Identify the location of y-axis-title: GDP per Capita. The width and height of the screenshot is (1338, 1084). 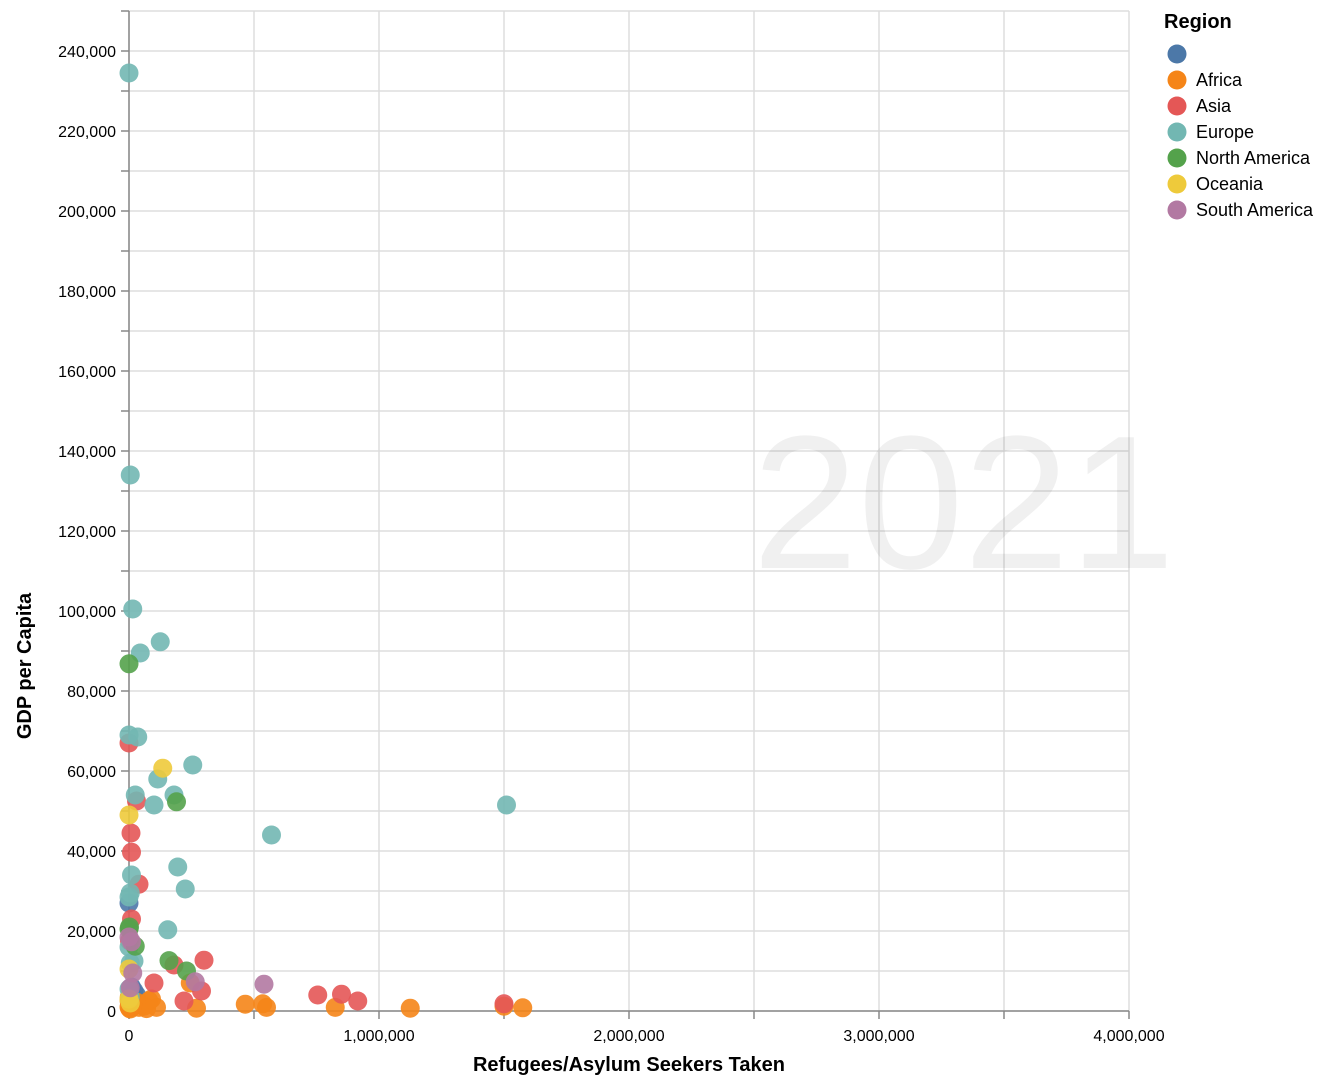
(25, 665).